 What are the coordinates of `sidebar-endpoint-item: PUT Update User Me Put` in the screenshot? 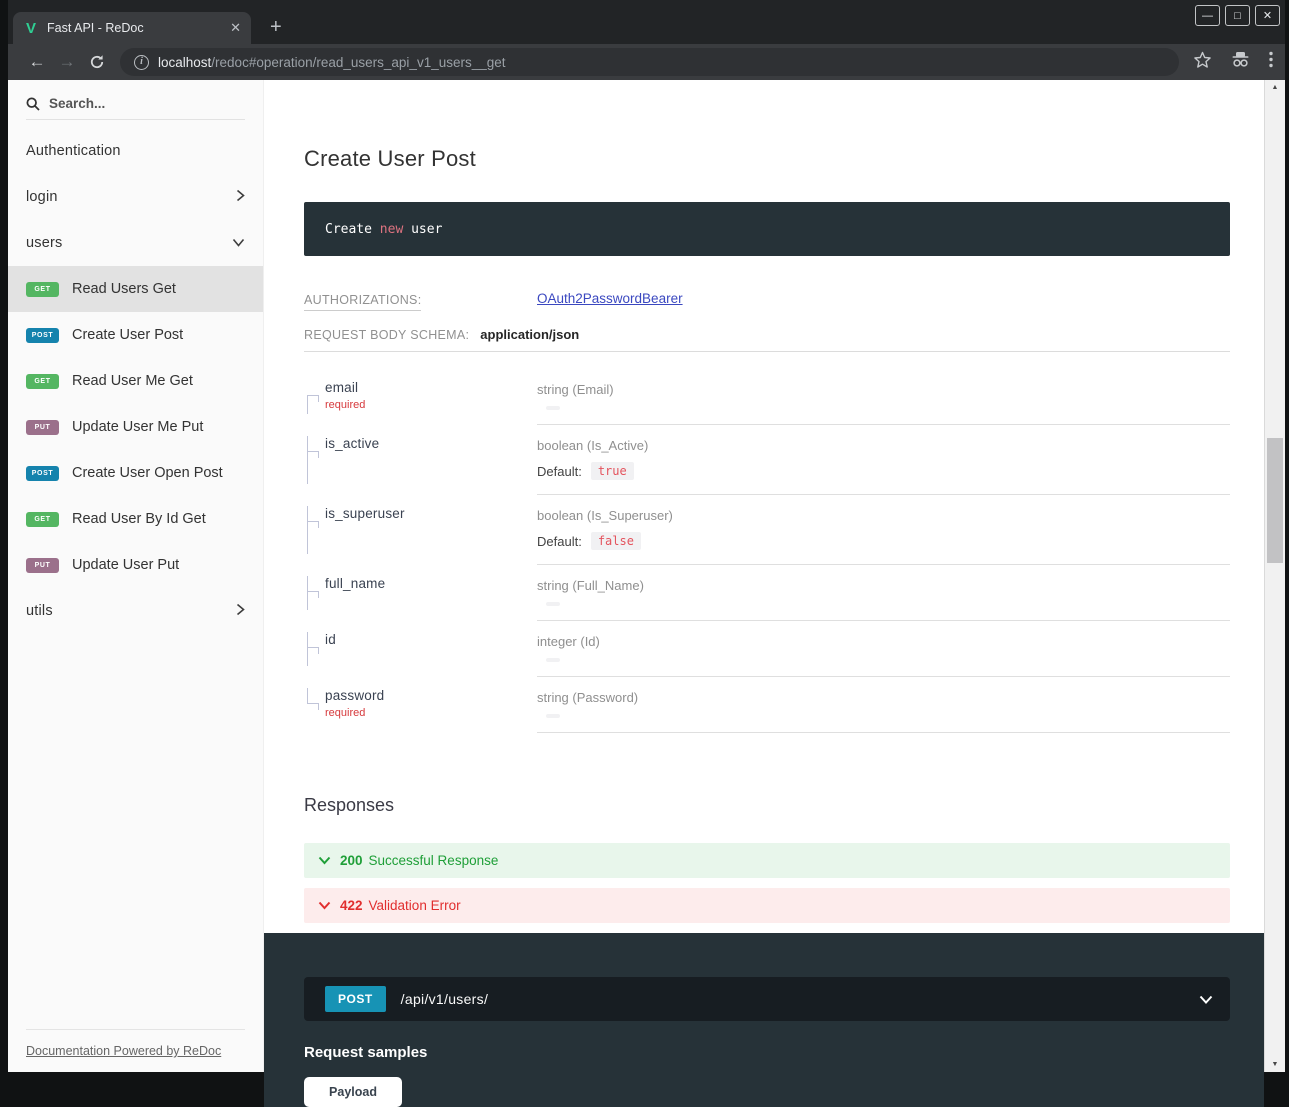 It's located at (135, 427).